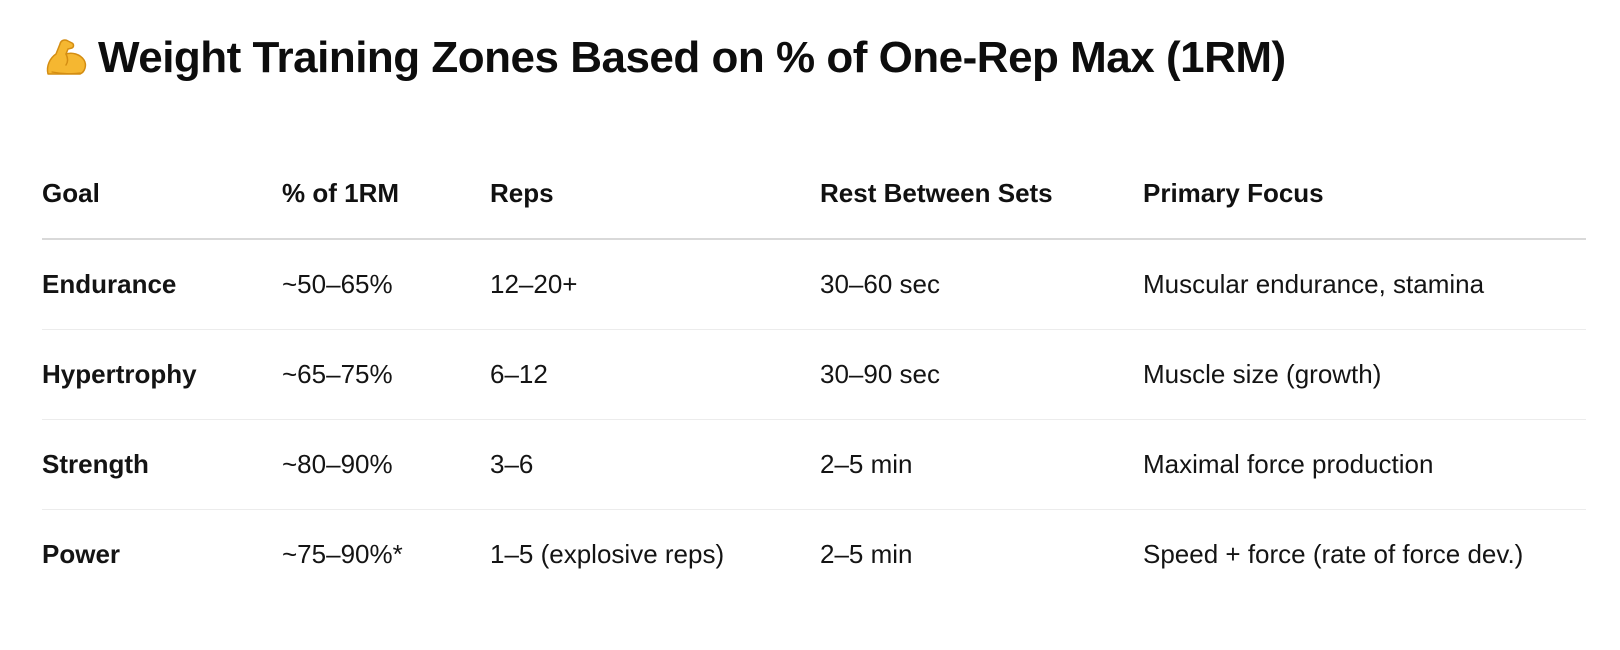  Describe the element at coordinates (386, 194) in the screenshot. I see `header-percent-1rm: % of 1RM` at that location.